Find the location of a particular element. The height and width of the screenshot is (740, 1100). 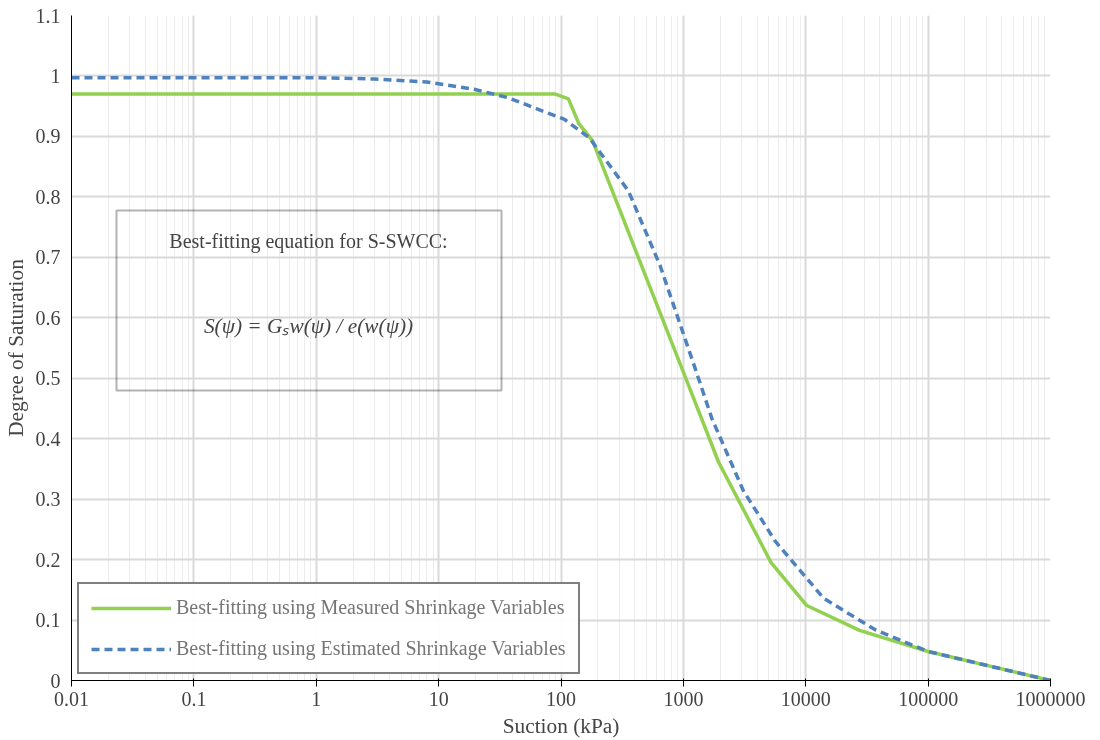

y-tick-label: 0.6 is located at coordinates (48, 317).